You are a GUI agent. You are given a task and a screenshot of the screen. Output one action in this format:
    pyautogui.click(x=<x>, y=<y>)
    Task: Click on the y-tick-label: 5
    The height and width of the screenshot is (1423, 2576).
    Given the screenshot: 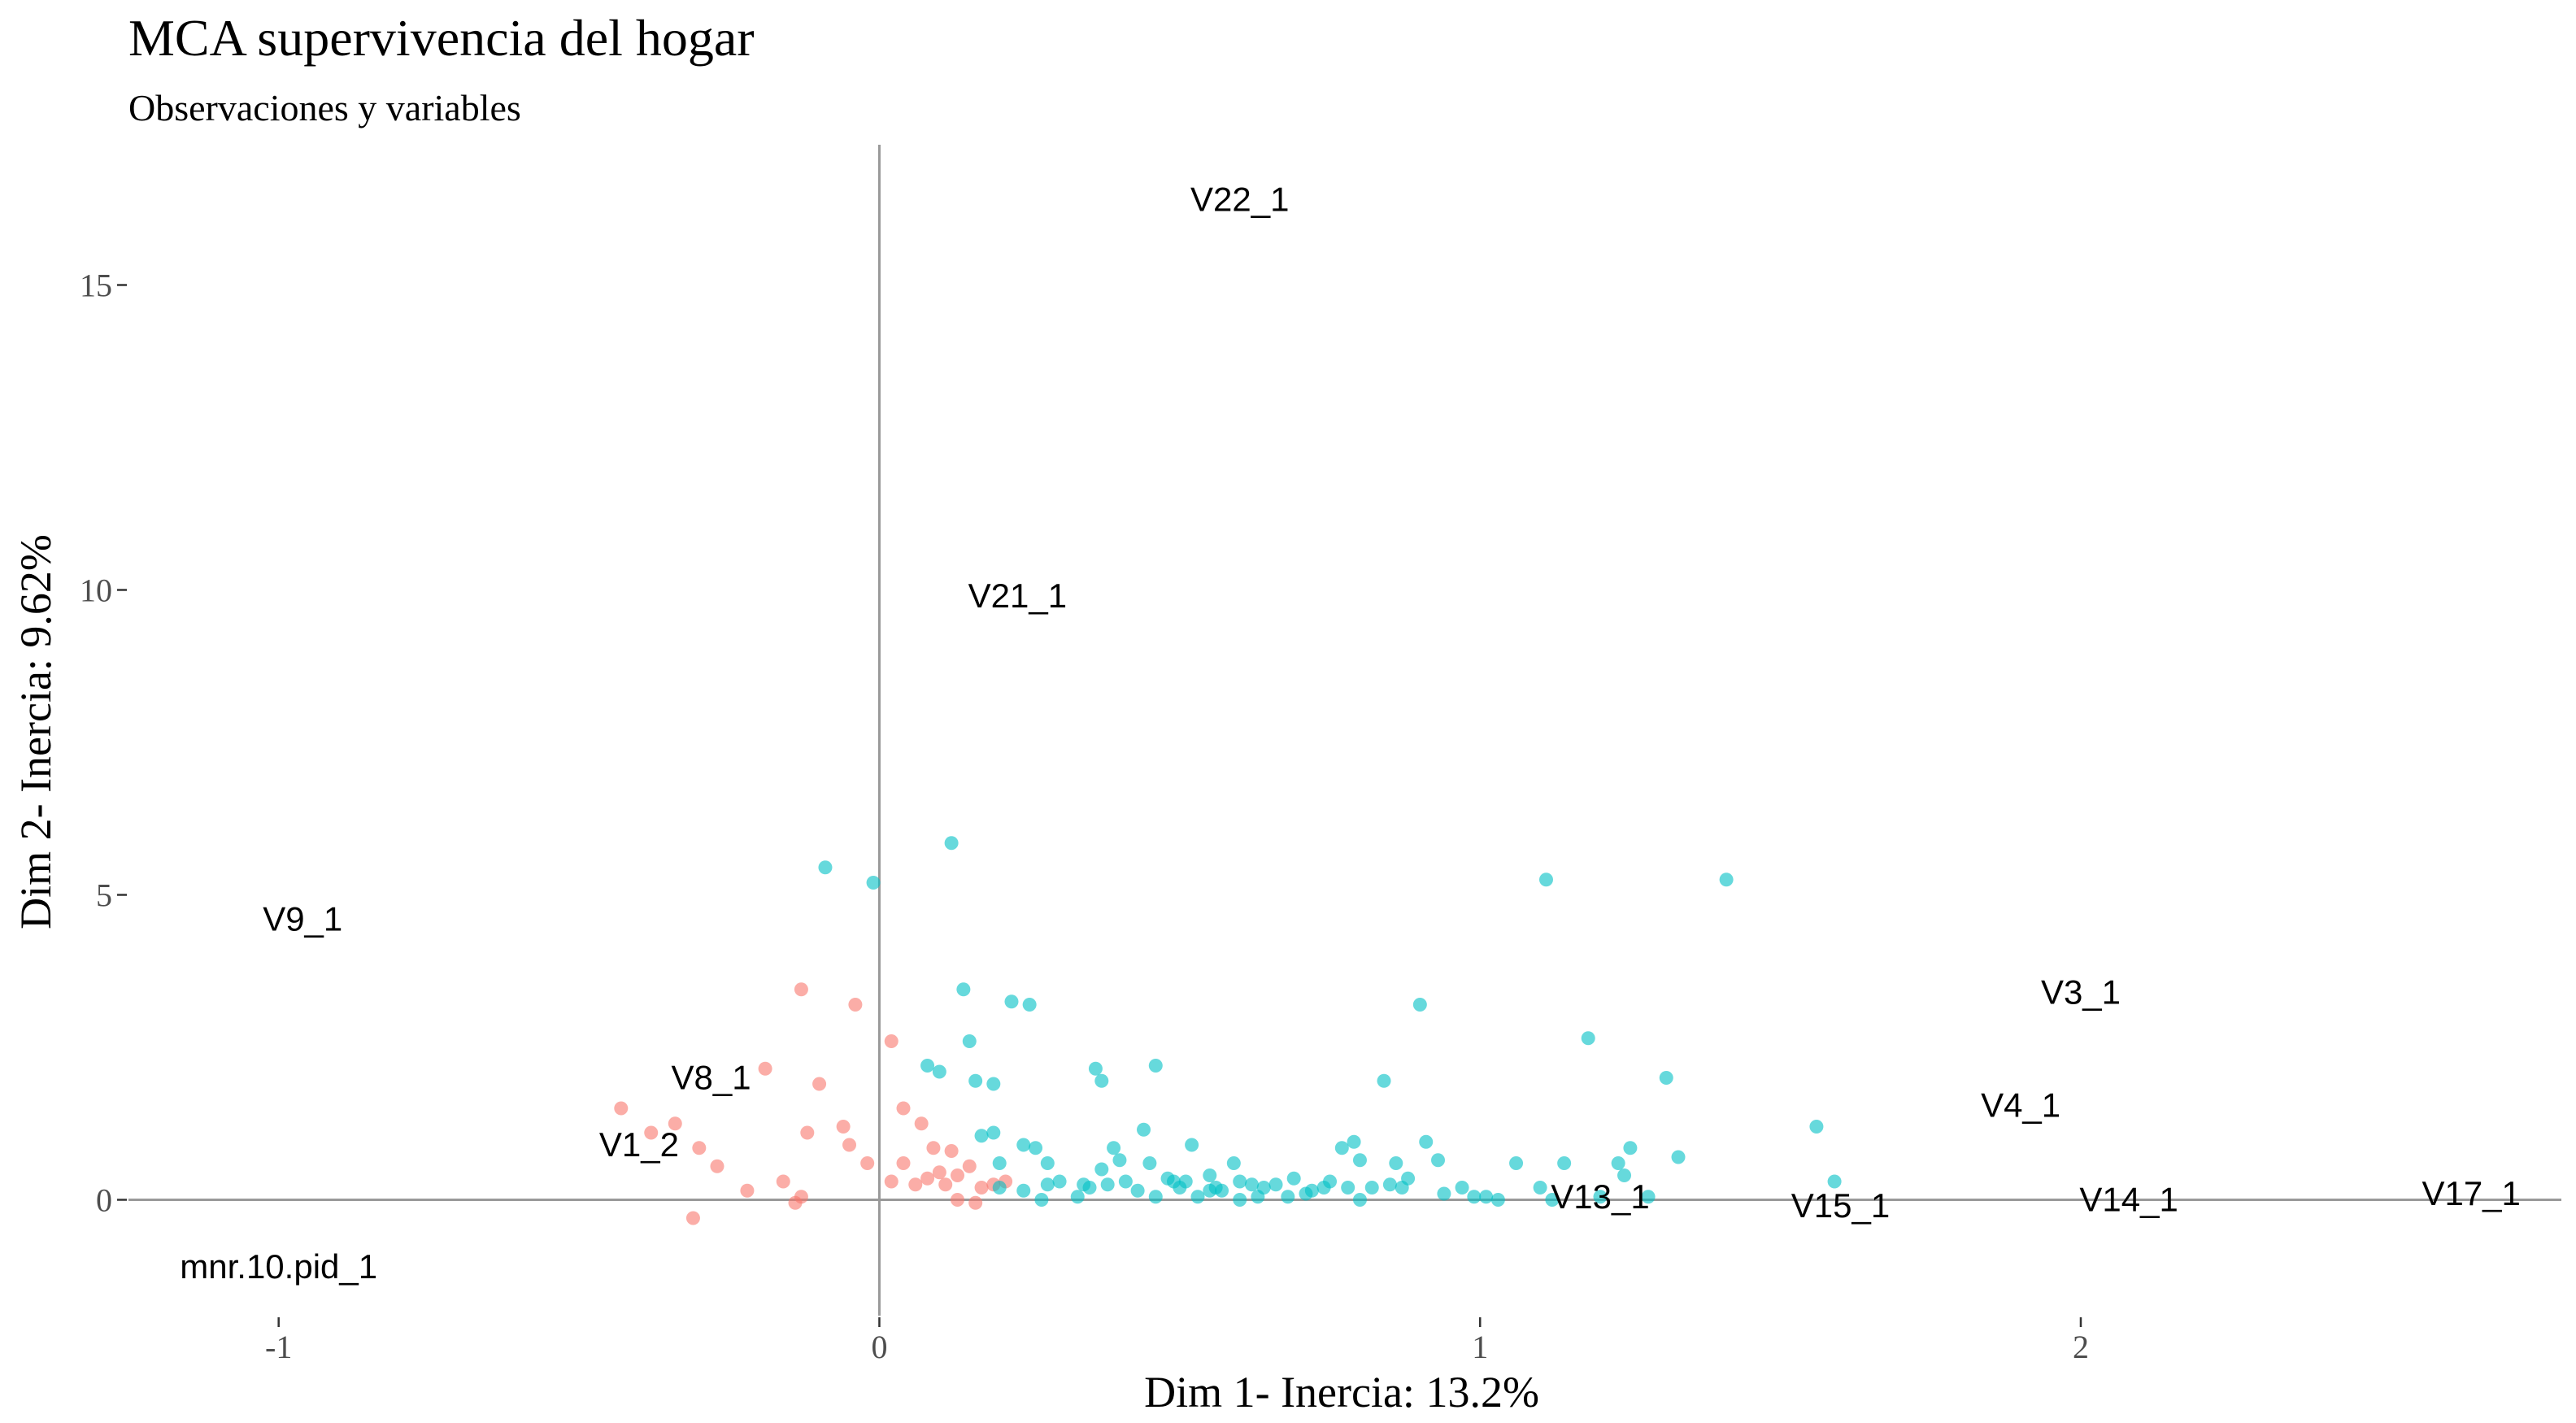 What is the action you would take?
    pyautogui.click(x=104, y=895)
    